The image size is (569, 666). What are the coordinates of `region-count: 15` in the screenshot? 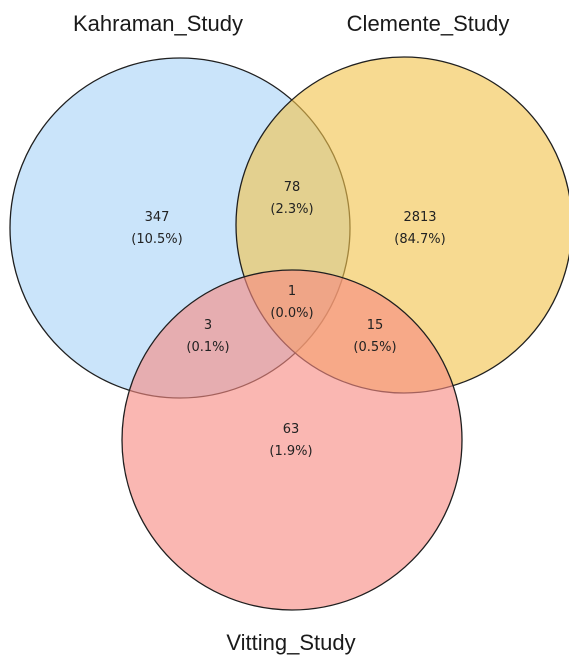 It's located at (375, 325).